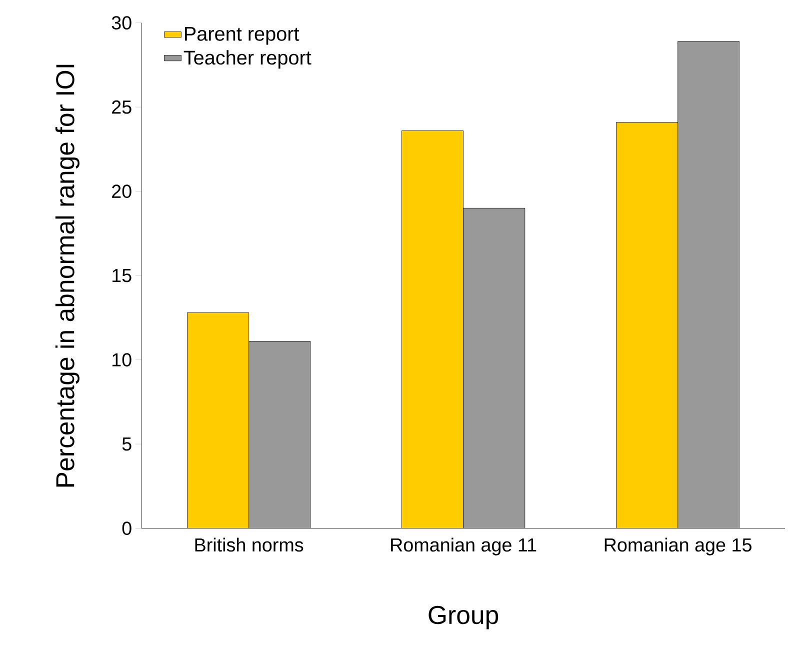 The image size is (793, 648). Describe the element at coordinates (122, 191) in the screenshot. I see `y-tick-label: 20` at that location.